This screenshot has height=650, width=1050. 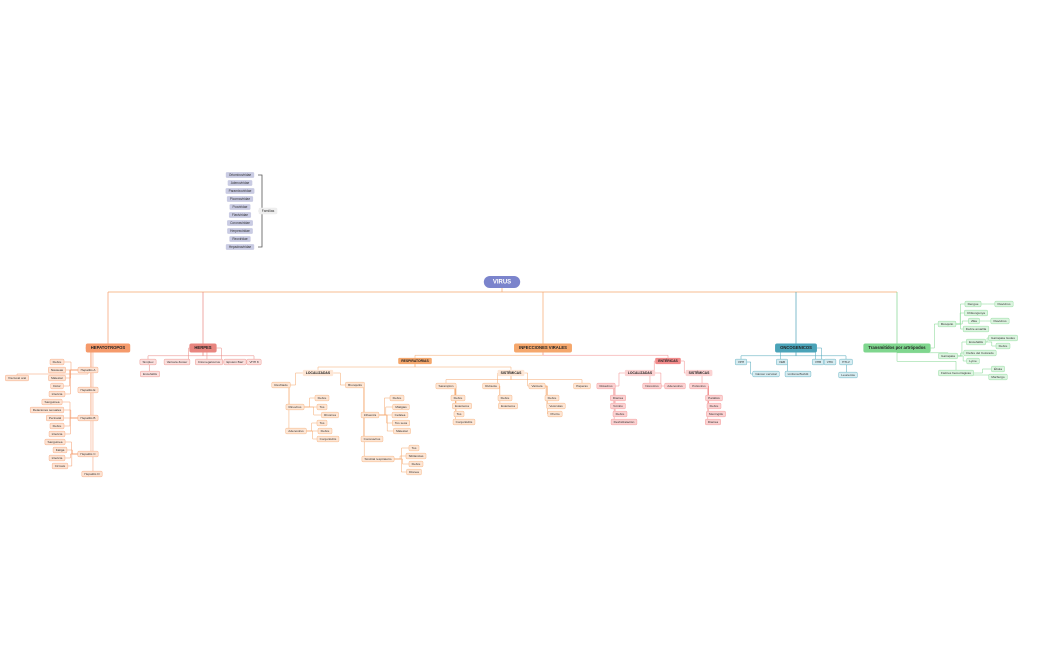 What do you see at coordinates (713, 422) in the screenshot?
I see `node-label: Diarrea` at bounding box center [713, 422].